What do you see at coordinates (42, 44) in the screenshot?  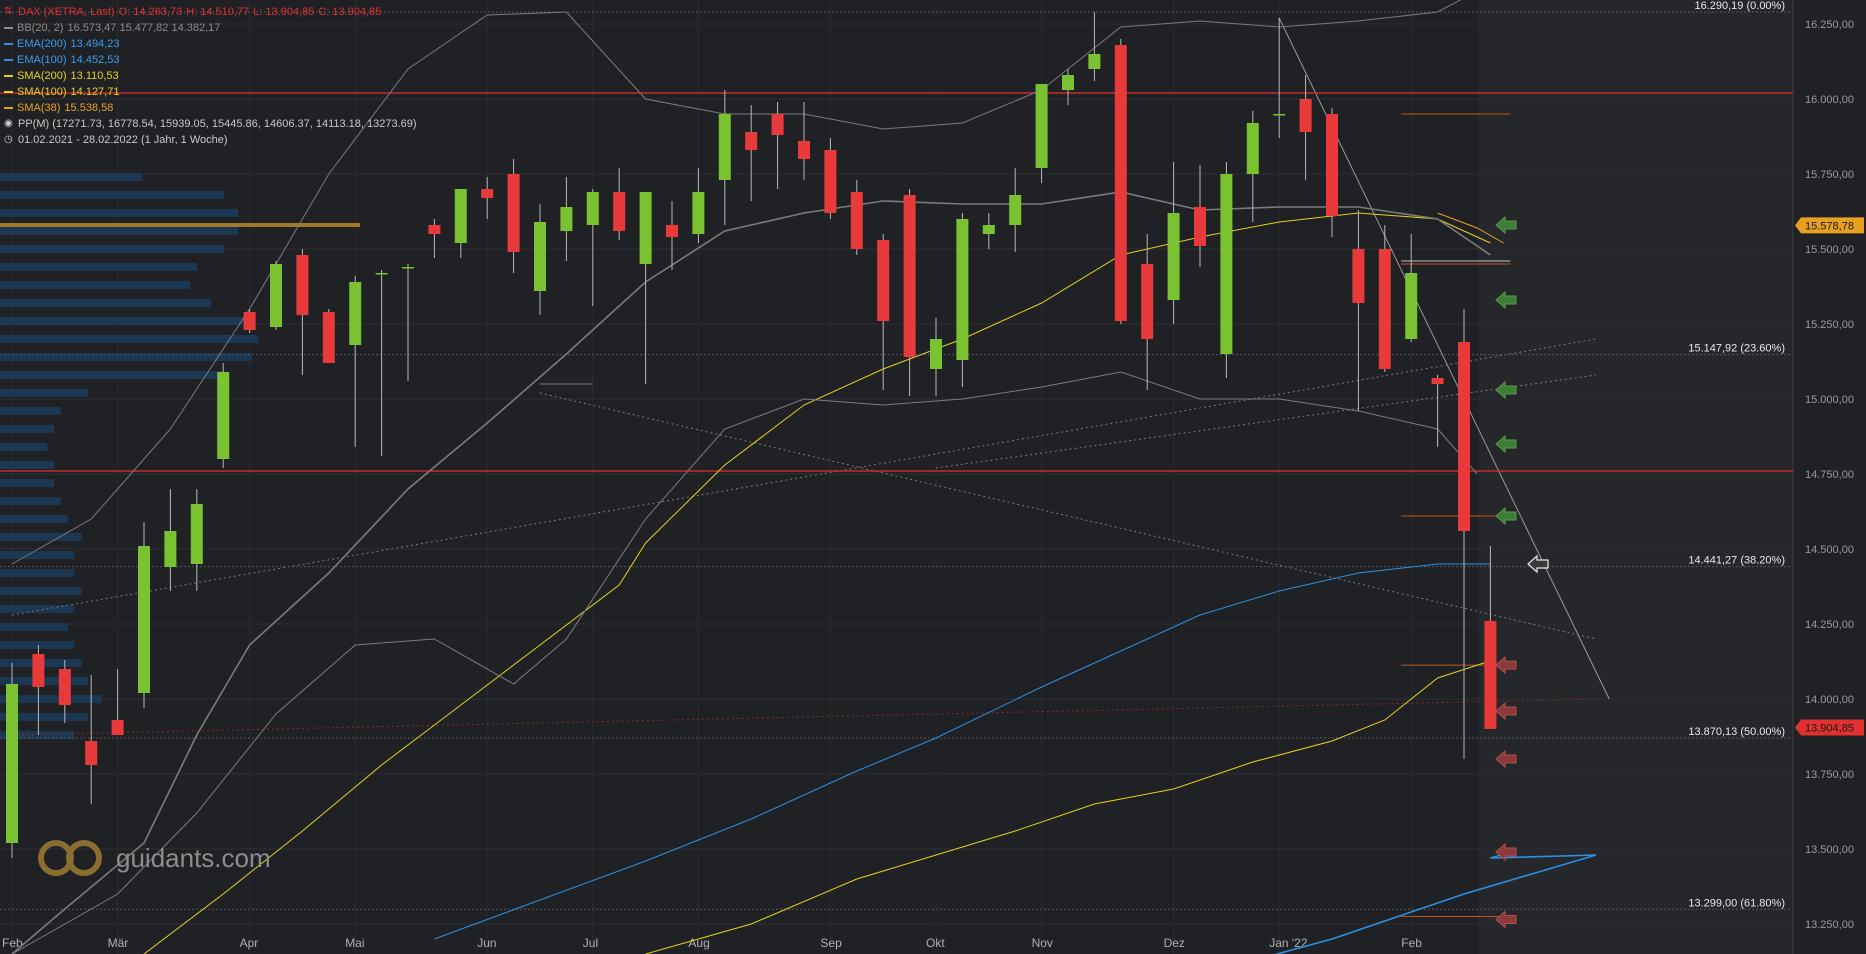 I see `indicator-label: EMA(200)` at bounding box center [42, 44].